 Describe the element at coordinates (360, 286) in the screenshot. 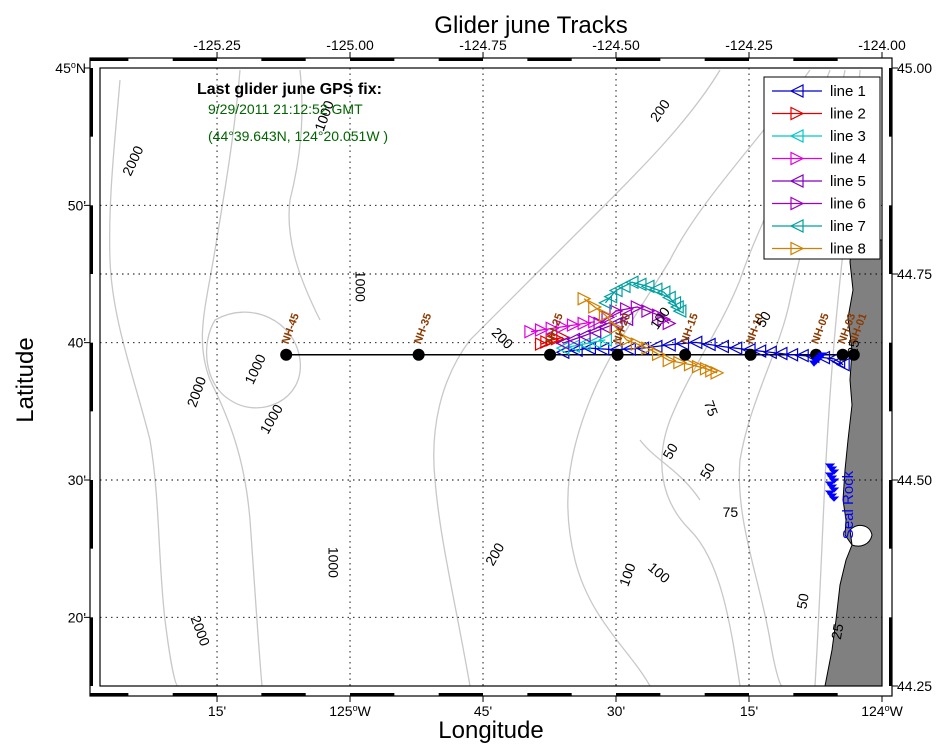

I see `contour-label-3: 1000` at that location.